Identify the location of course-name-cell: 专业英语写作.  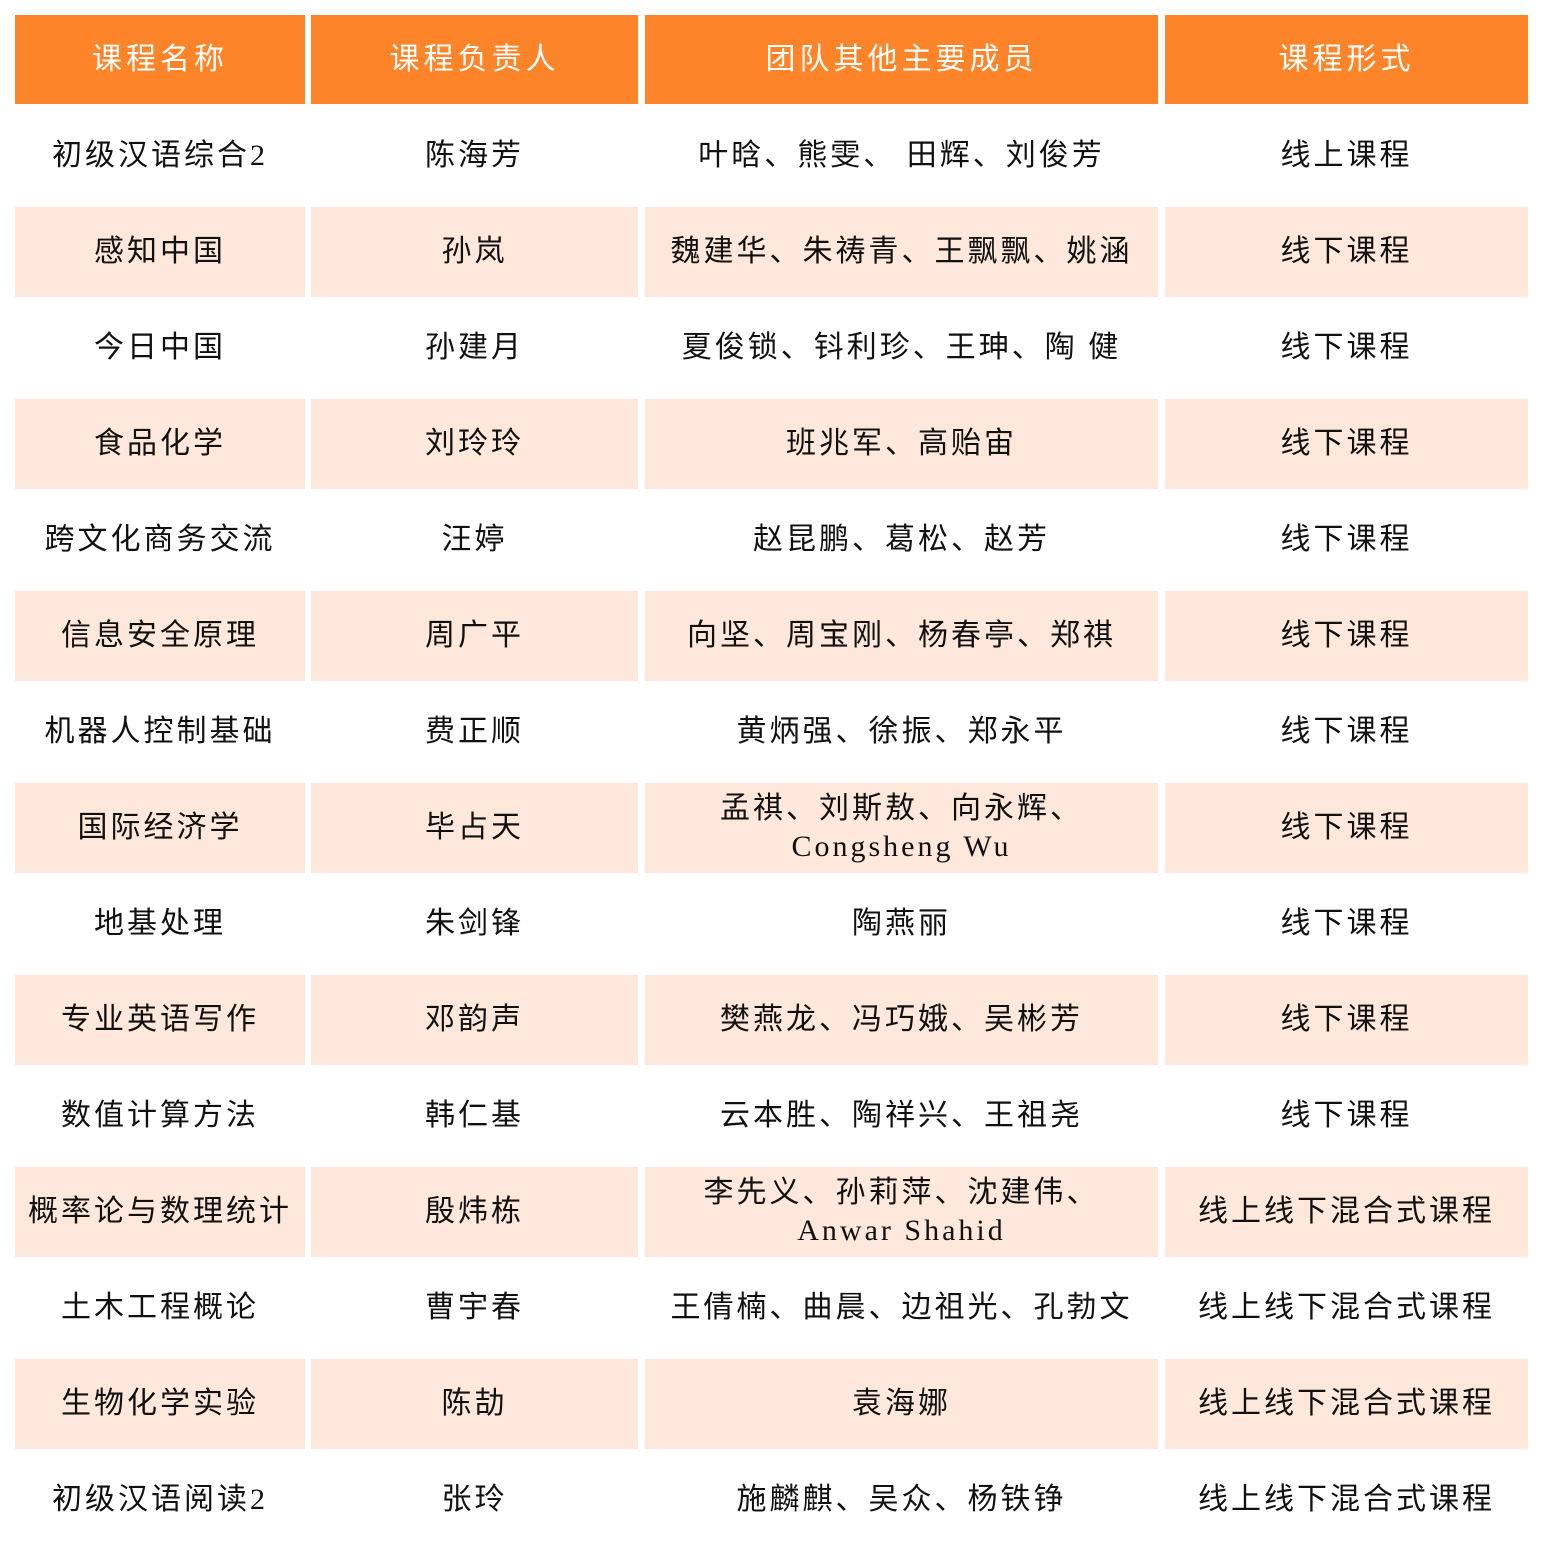
(160, 1020).